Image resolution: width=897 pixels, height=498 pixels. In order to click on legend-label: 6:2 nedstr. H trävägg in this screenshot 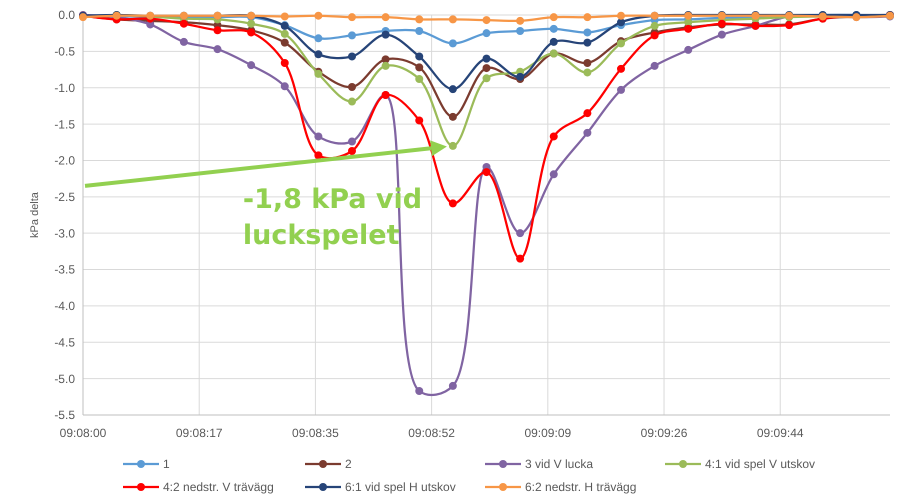, I will do `click(580, 487)`.